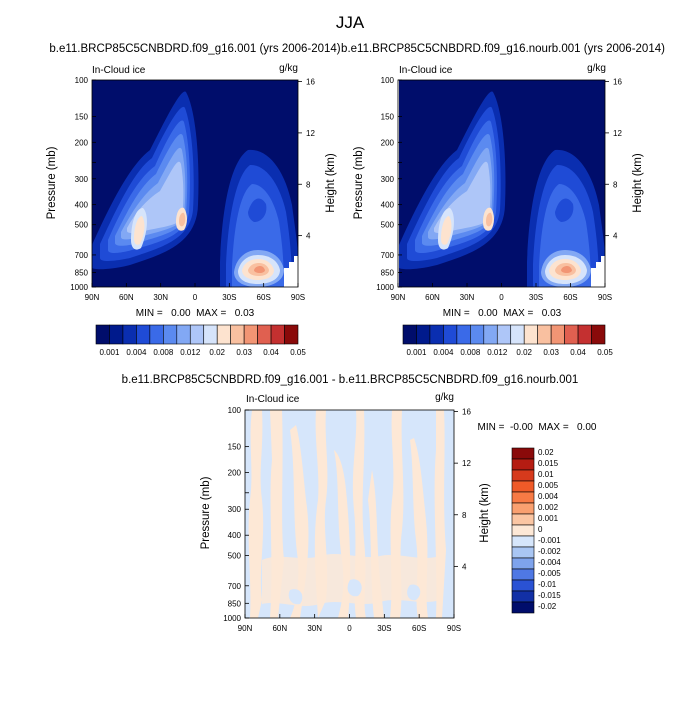 Image resolution: width=700 pixels, height=705 pixels. Describe the element at coordinates (547, 584) in the screenshot. I see `p3-colorbar-label: -0.01` at that location.